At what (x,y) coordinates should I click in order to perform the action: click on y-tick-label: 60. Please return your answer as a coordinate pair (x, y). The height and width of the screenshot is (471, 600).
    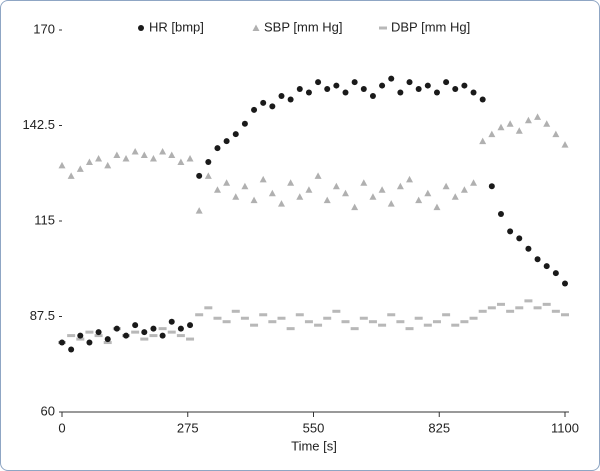
    Looking at the image, I should click on (48, 410).